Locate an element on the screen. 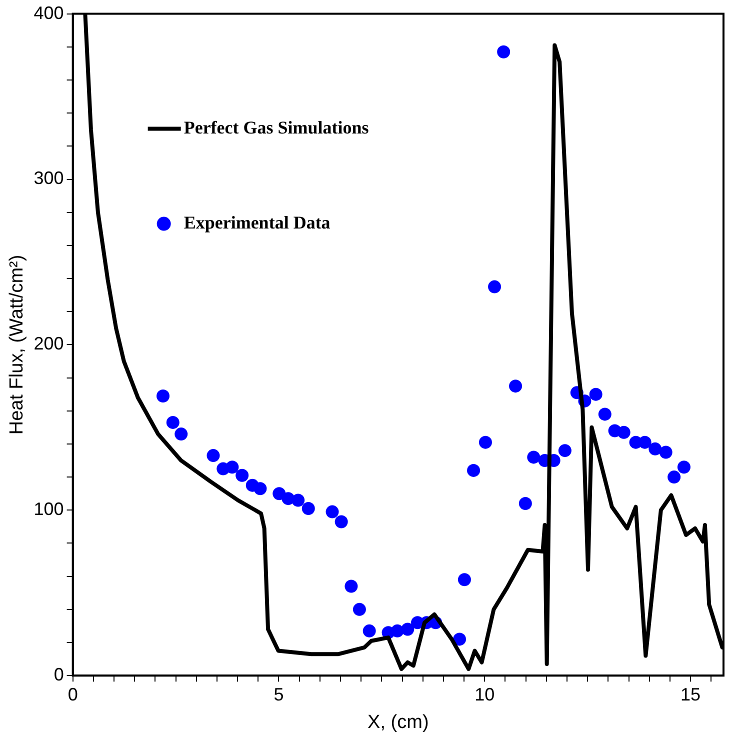 The image size is (730, 738). y-tick-label: 400 is located at coordinates (49, 12).